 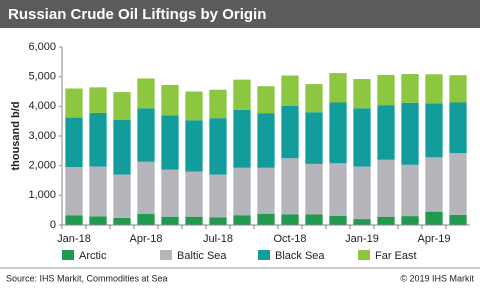 What do you see at coordinates (87, 278) in the screenshot?
I see `source: Source: IHS Markit, Commodities at Sea` at bounding box center [87, 278].